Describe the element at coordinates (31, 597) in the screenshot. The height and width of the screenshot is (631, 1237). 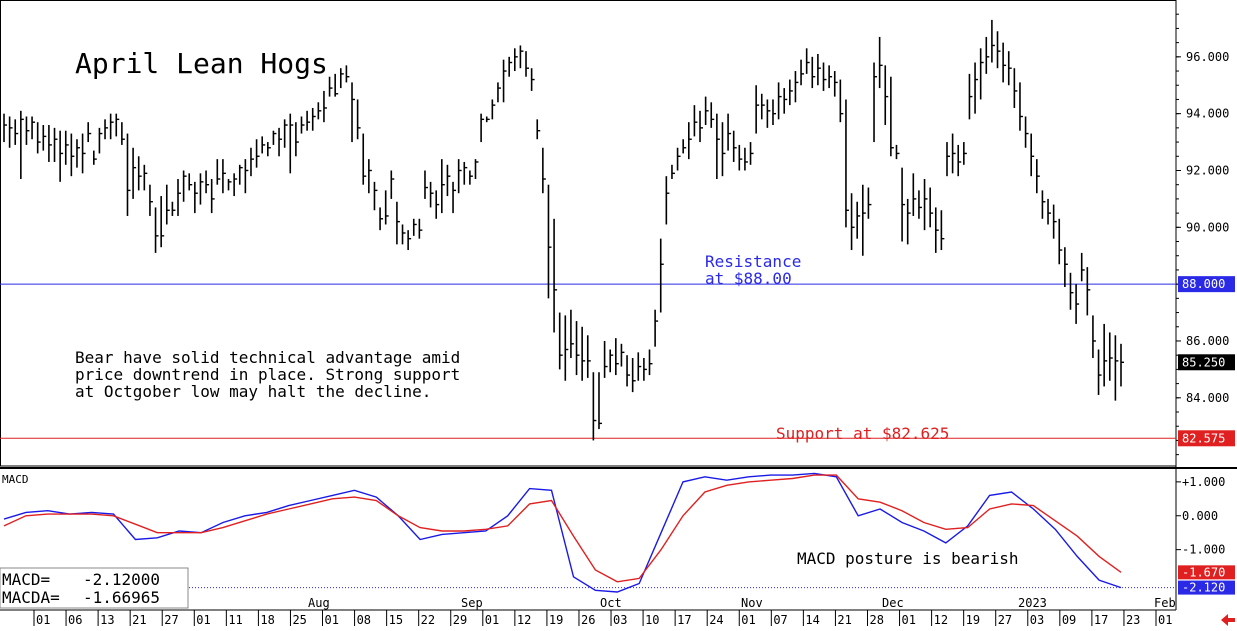
I see `macda-readout-name: MACDA=` at that location.